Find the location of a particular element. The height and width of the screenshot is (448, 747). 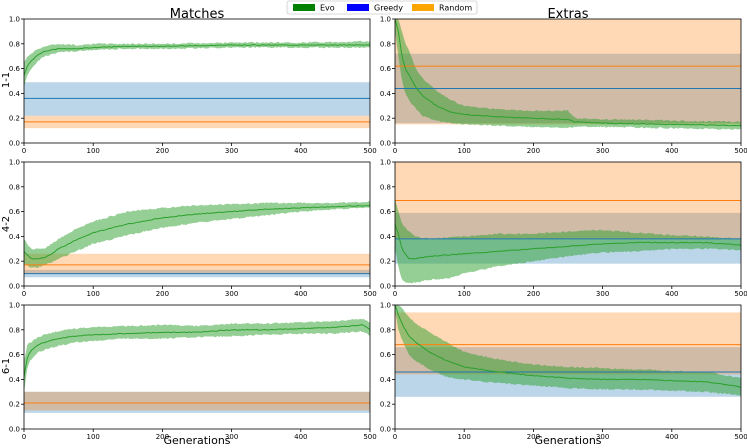

evo-band-1-1-matches is located at coordinates (197, 63).